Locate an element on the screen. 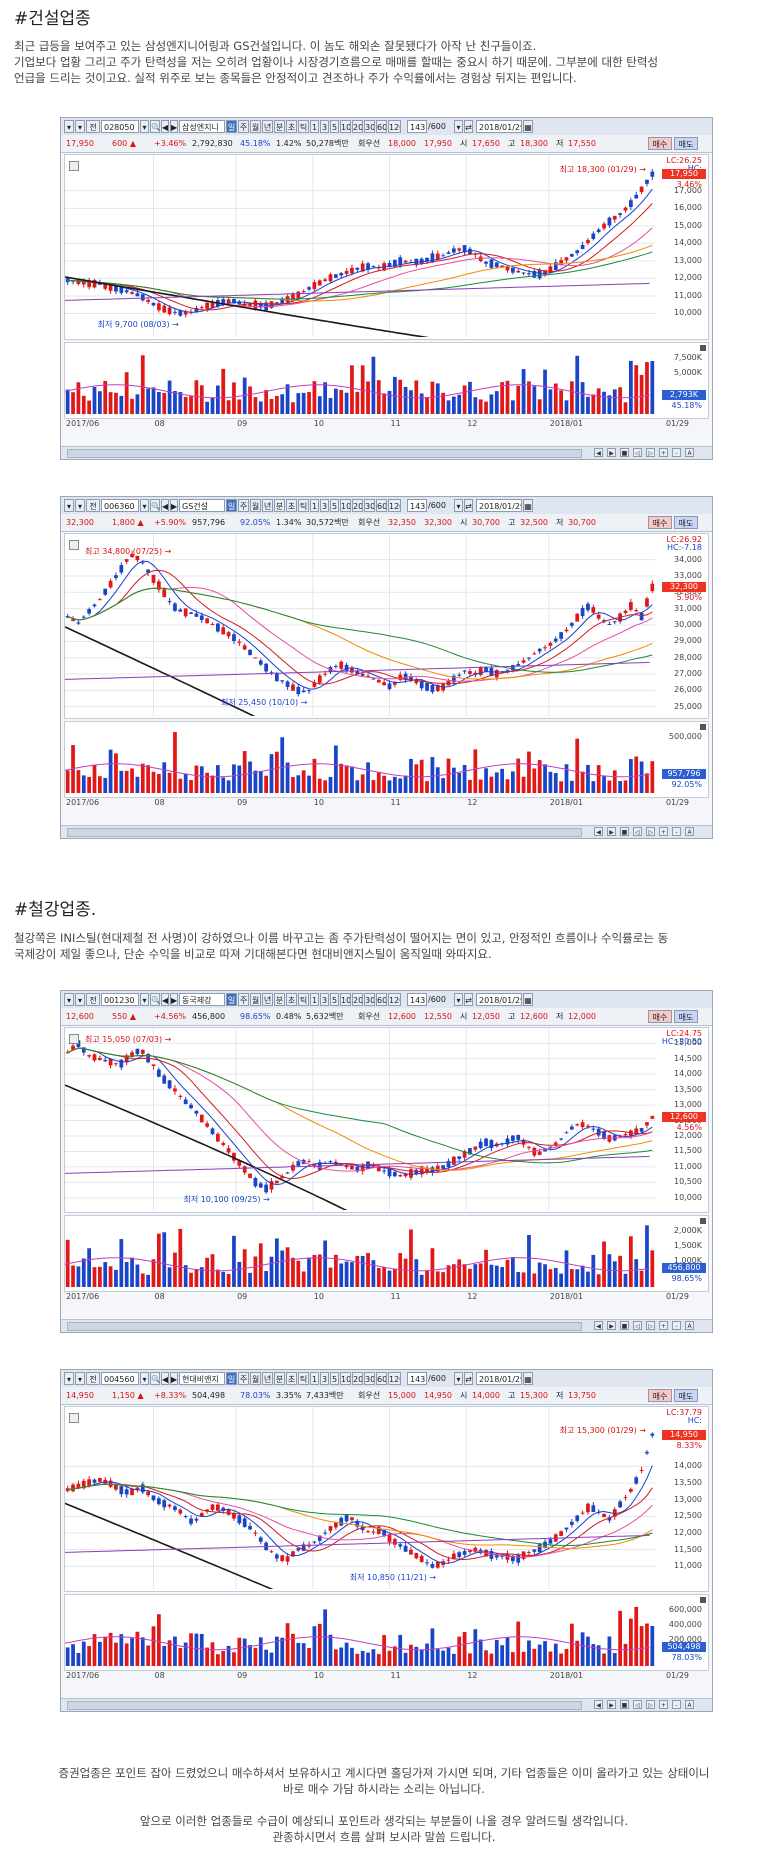 Image resolution: width=768 pixels, height=1851 pixels. stock-code-input: 001230 is located at coordinates (120, 999).